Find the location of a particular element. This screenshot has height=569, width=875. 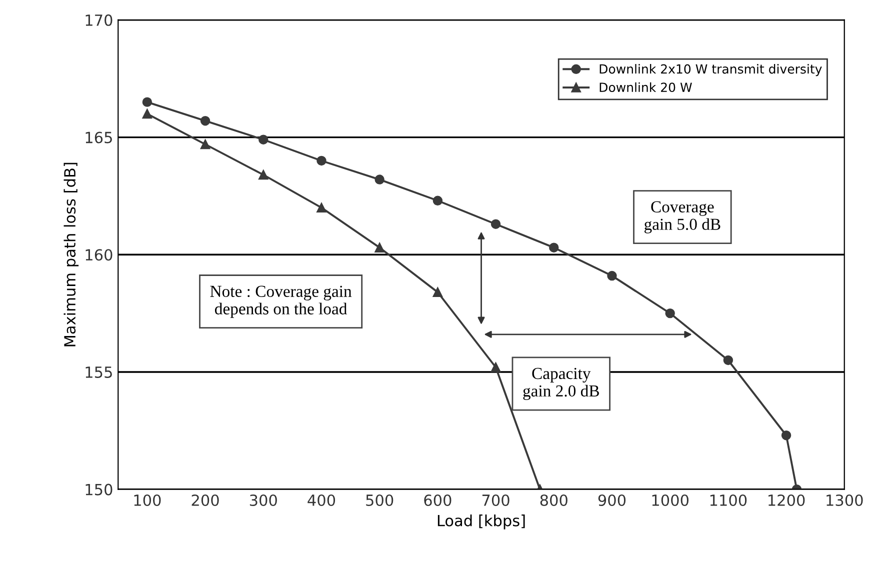

annotation: Note : Coverage gain depends on the load is located at coordinates (281, 302).